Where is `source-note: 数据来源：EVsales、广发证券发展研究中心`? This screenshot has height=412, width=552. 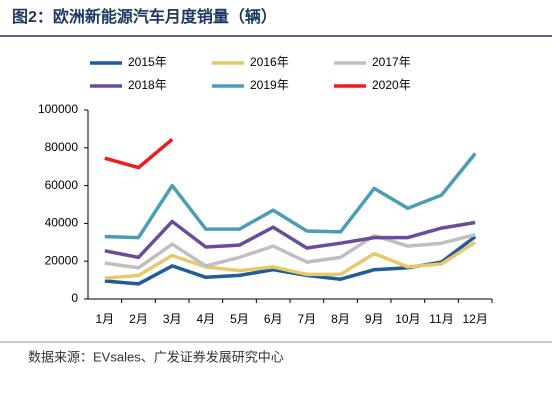
source-note: 数据来源：EVsales、广发证券发展研究中心 is located at coordinates (156, 356).